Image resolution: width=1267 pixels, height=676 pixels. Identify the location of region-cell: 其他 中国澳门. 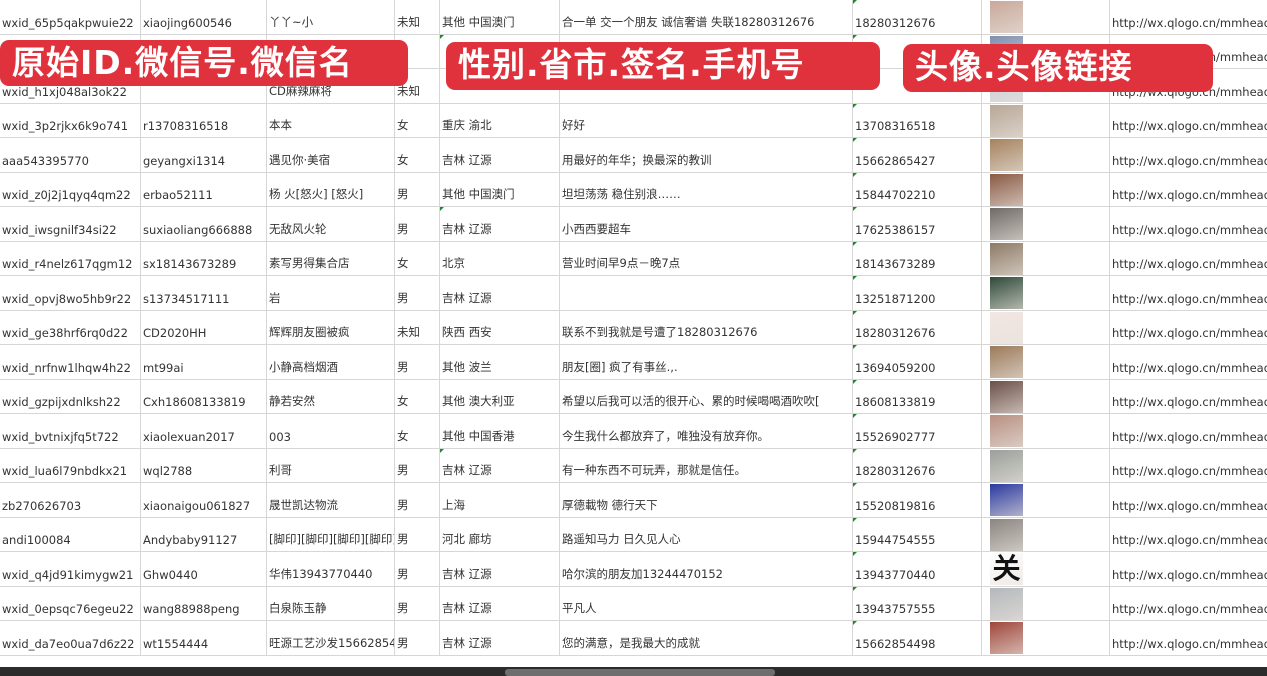
(500, 17).